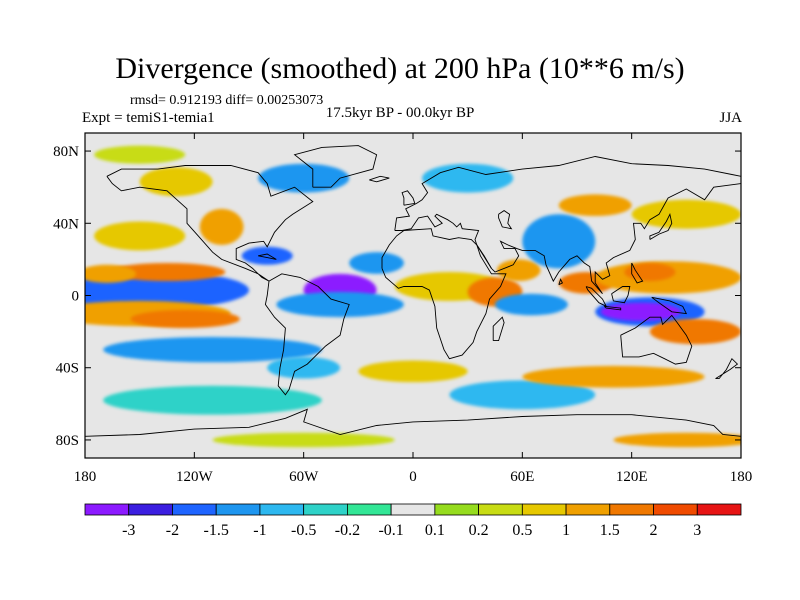 Image resolution: width=800 pixels, height=600 pixels. I want to click on coastline-north-america, so click(210, 223).